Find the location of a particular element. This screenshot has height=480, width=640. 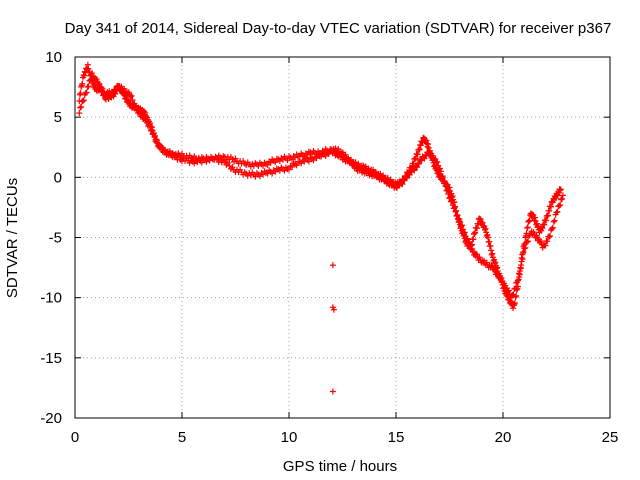

y-tick-label: -10 is located at coordinates (51, 298).